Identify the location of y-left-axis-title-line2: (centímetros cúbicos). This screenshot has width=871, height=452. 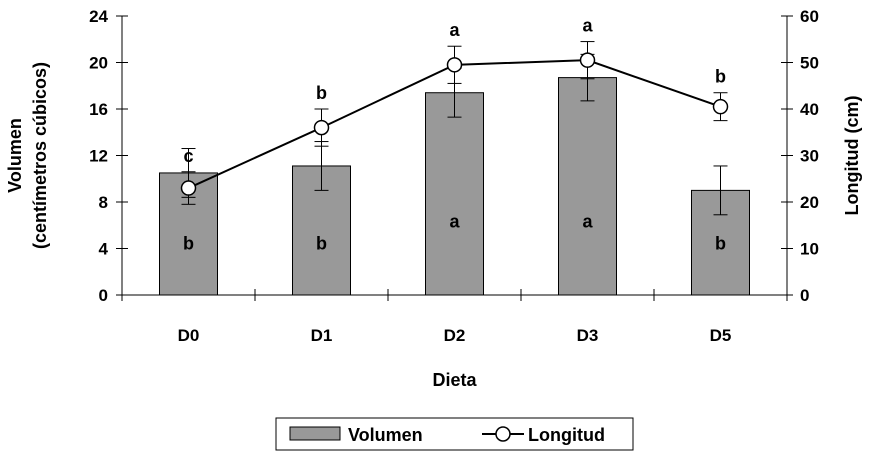
(40, 155).